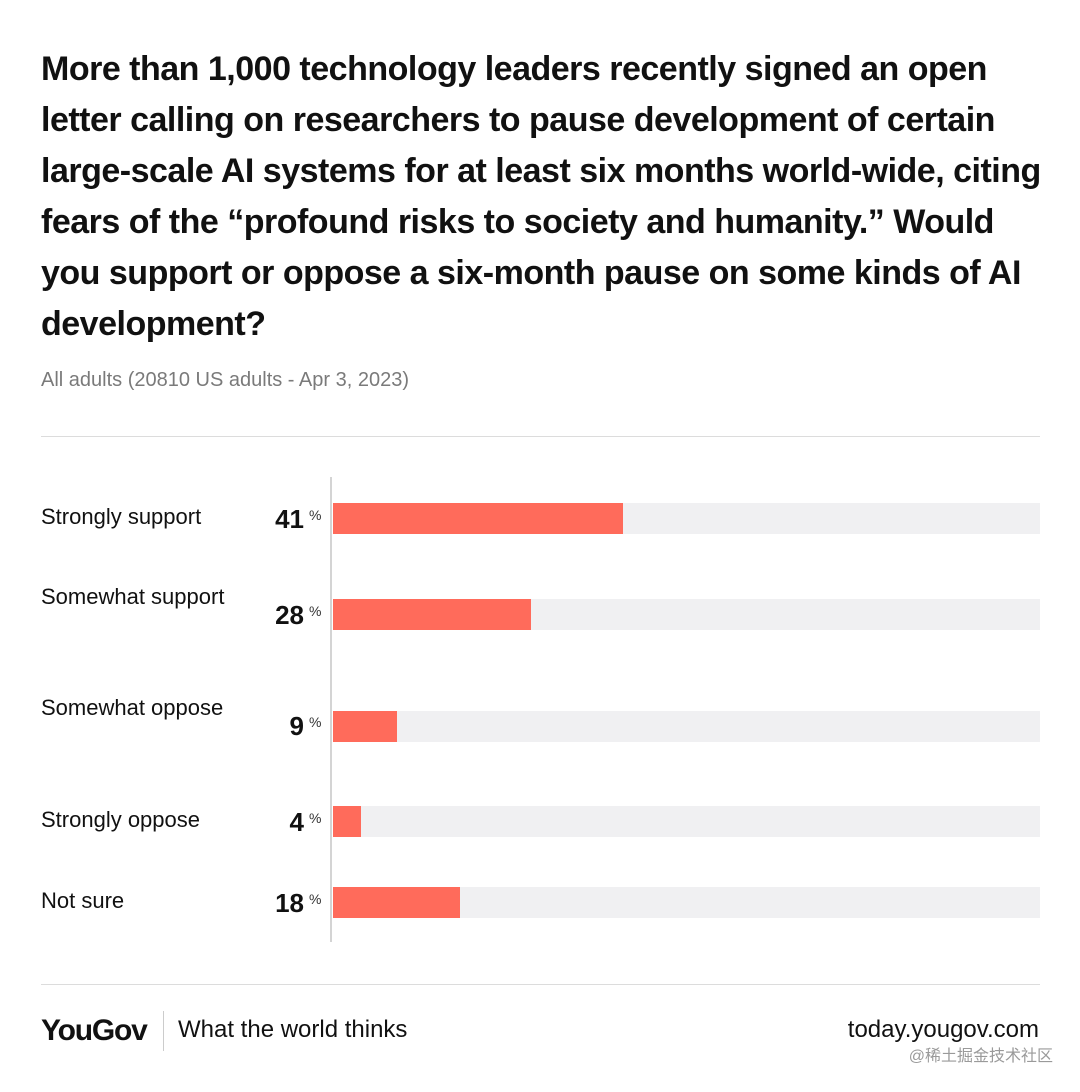 This screenshot has width=1080, height=1092. I want to click on watermark: @稀土掘金技术社区, so click(980, 1056).